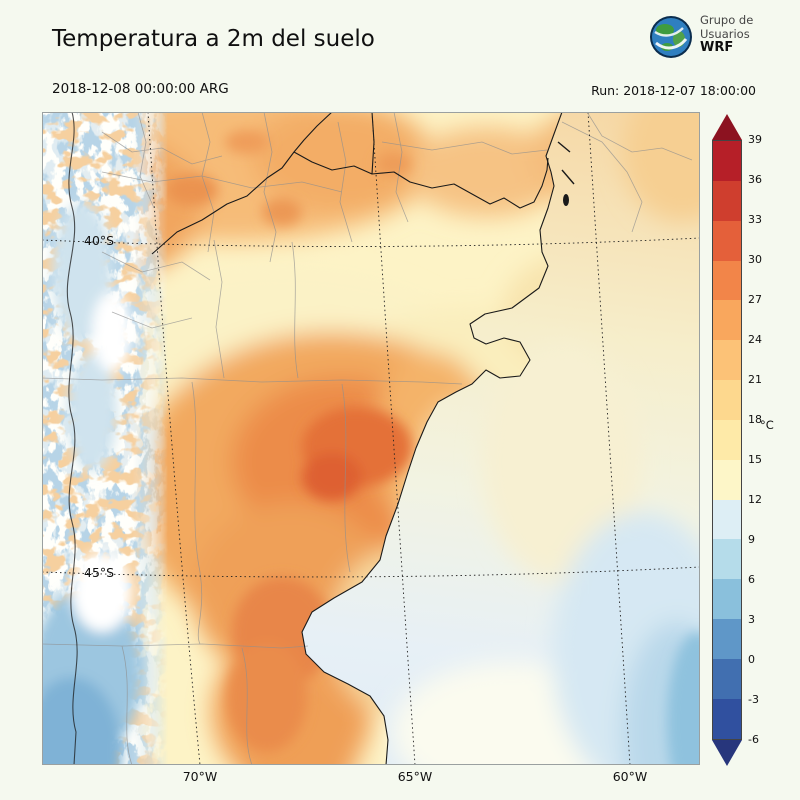 The width and height of the screenshot is (800, 800). Describe the element at coordinates (755, 299) in the screenshot. I see `colorbar-tick-label: 27` at that location.